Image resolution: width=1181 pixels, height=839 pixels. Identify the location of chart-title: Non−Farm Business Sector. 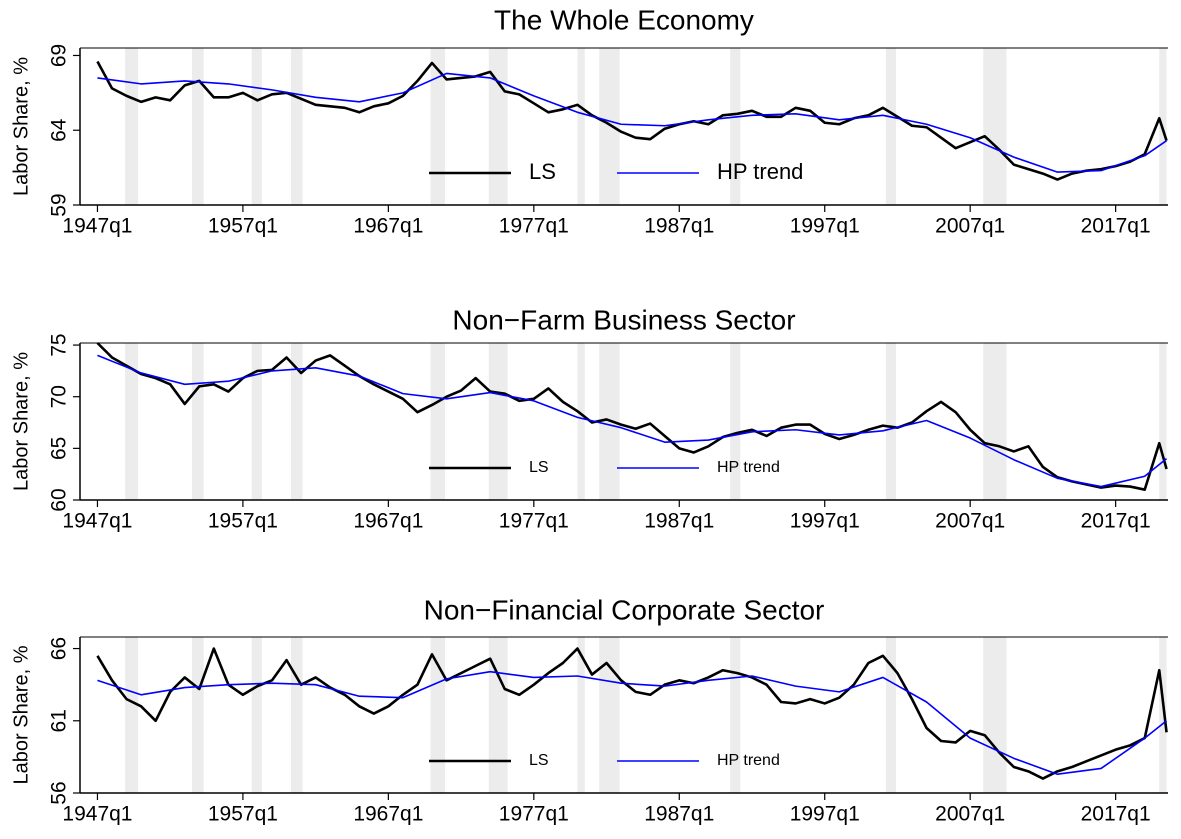
(623, 319).